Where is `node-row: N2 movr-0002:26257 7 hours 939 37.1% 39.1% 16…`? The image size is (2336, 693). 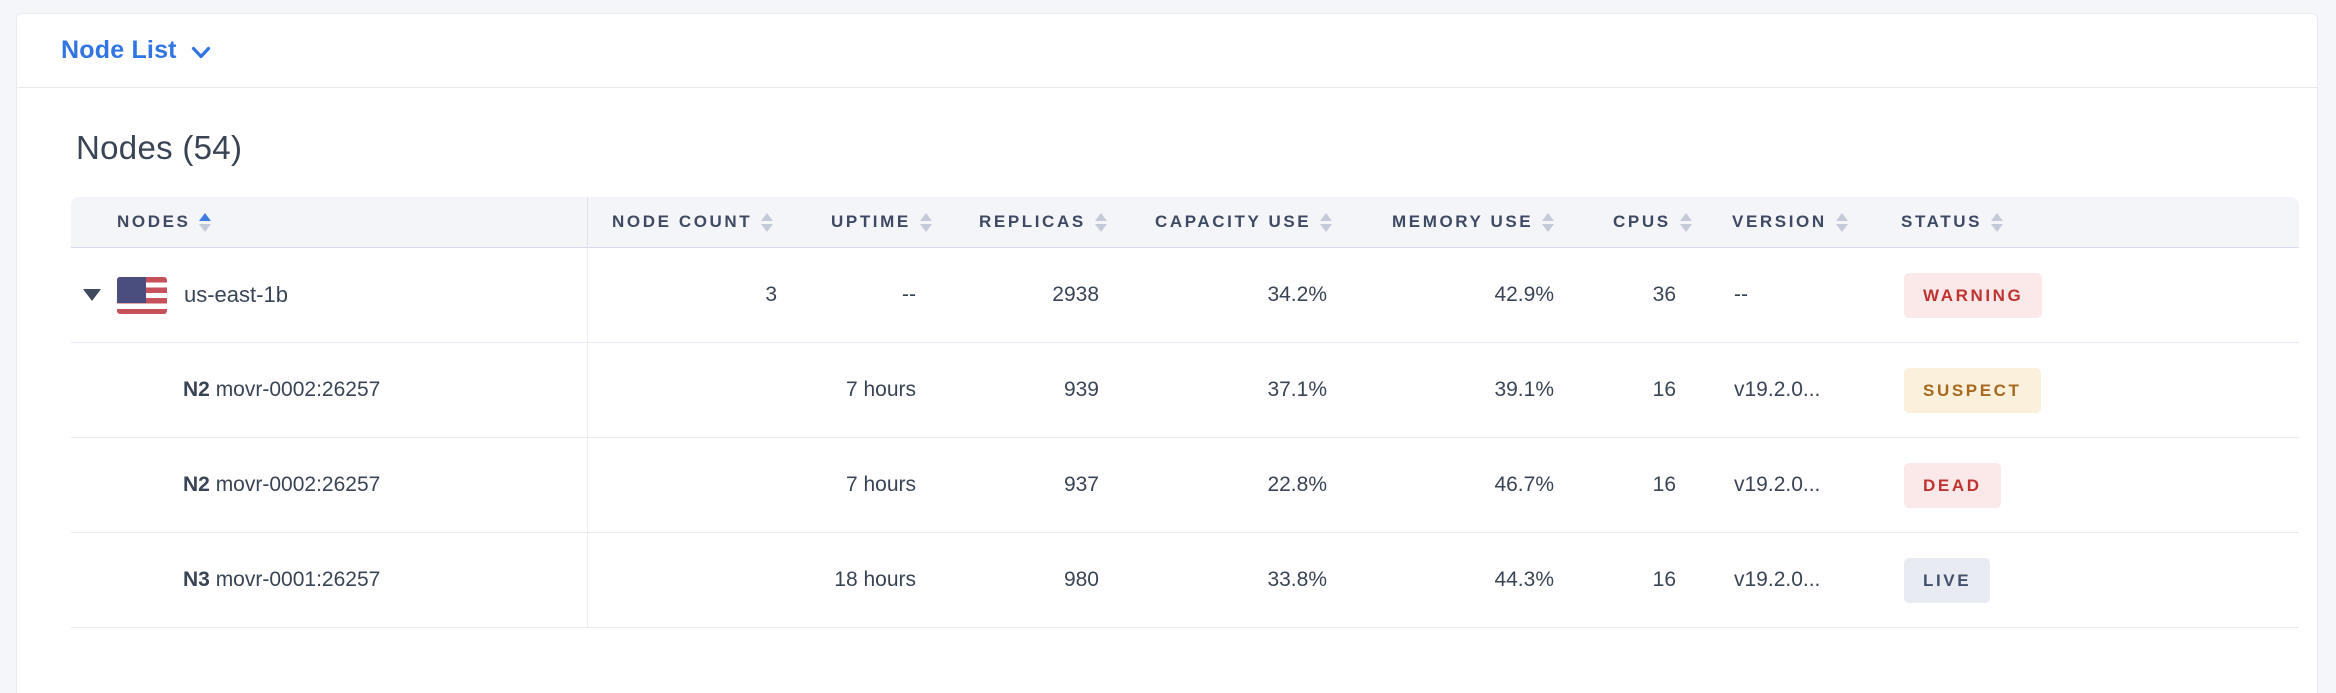
node-row: N2 movr-0002:26257 7 hours 939 37.1% 39.1% 16… is located at coordinates (1185, 390).